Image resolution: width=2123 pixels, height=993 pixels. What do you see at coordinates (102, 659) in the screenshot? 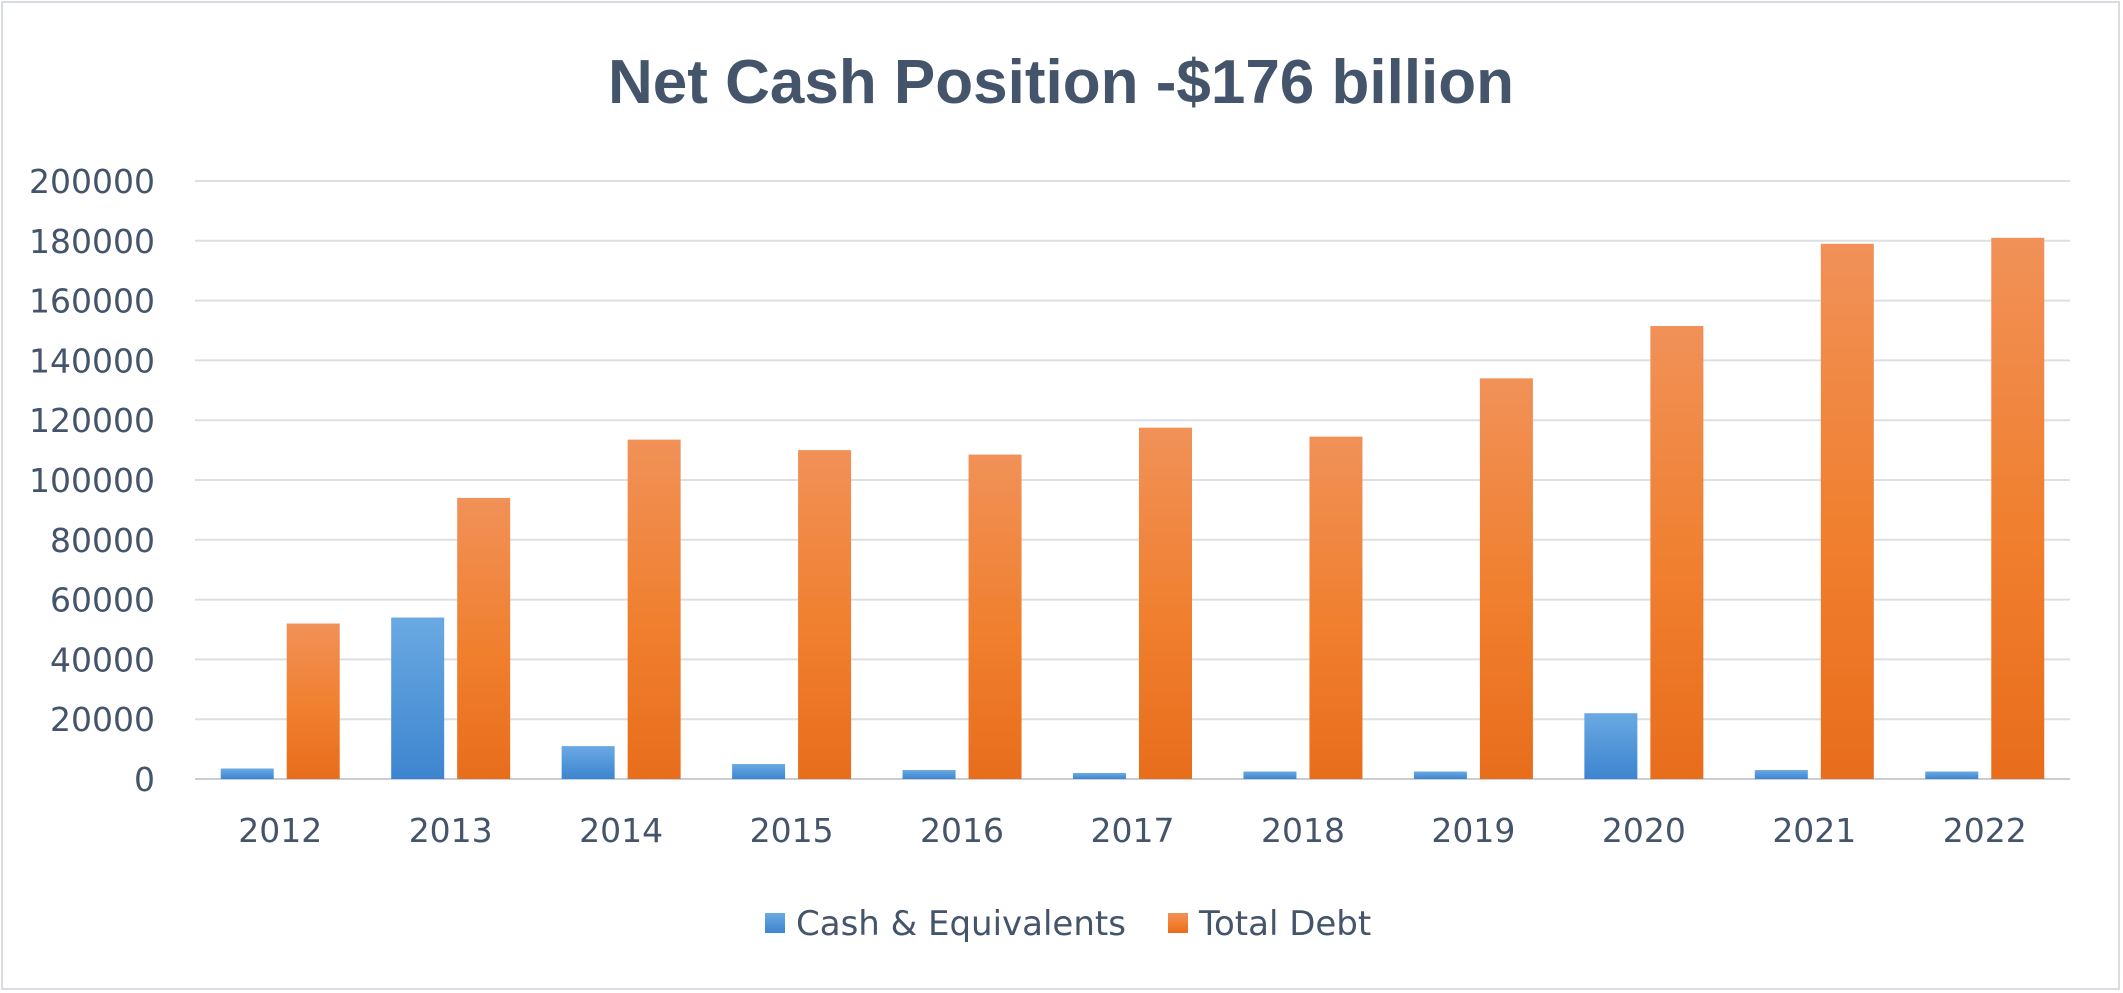
I see `y-tick-label: 40000` at bounding box center [102, 659].